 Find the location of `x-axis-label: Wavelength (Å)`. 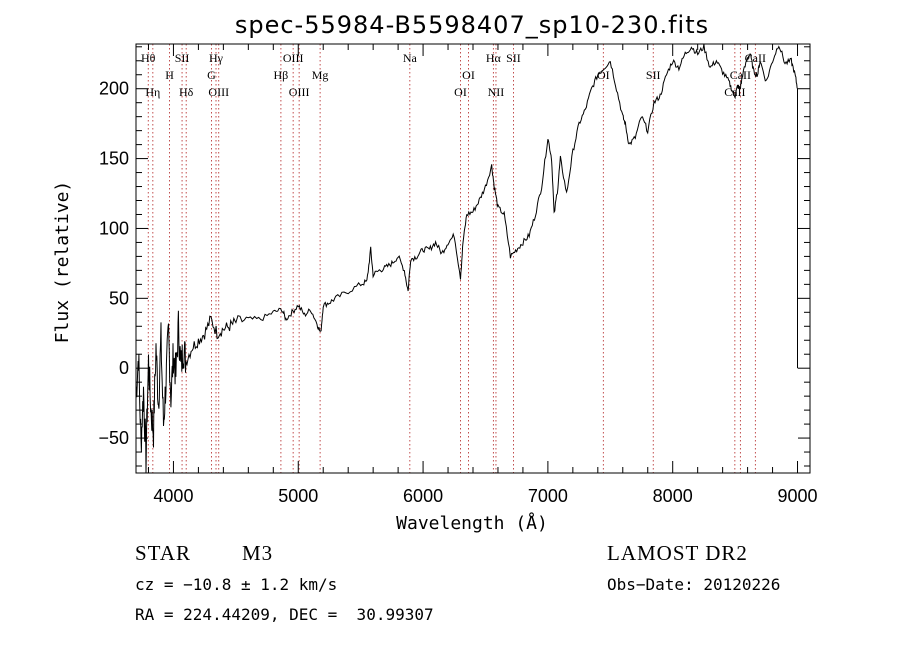

x-axis-label: Wavelength (Å) is located at coordinates (472, 523).